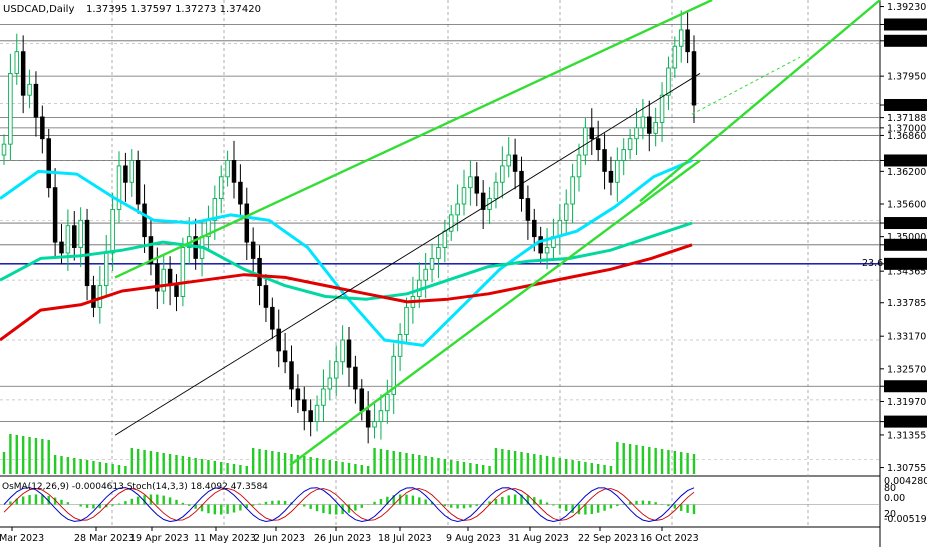  I want to click on price-tick-label: 1.38600, so click(906, 41).